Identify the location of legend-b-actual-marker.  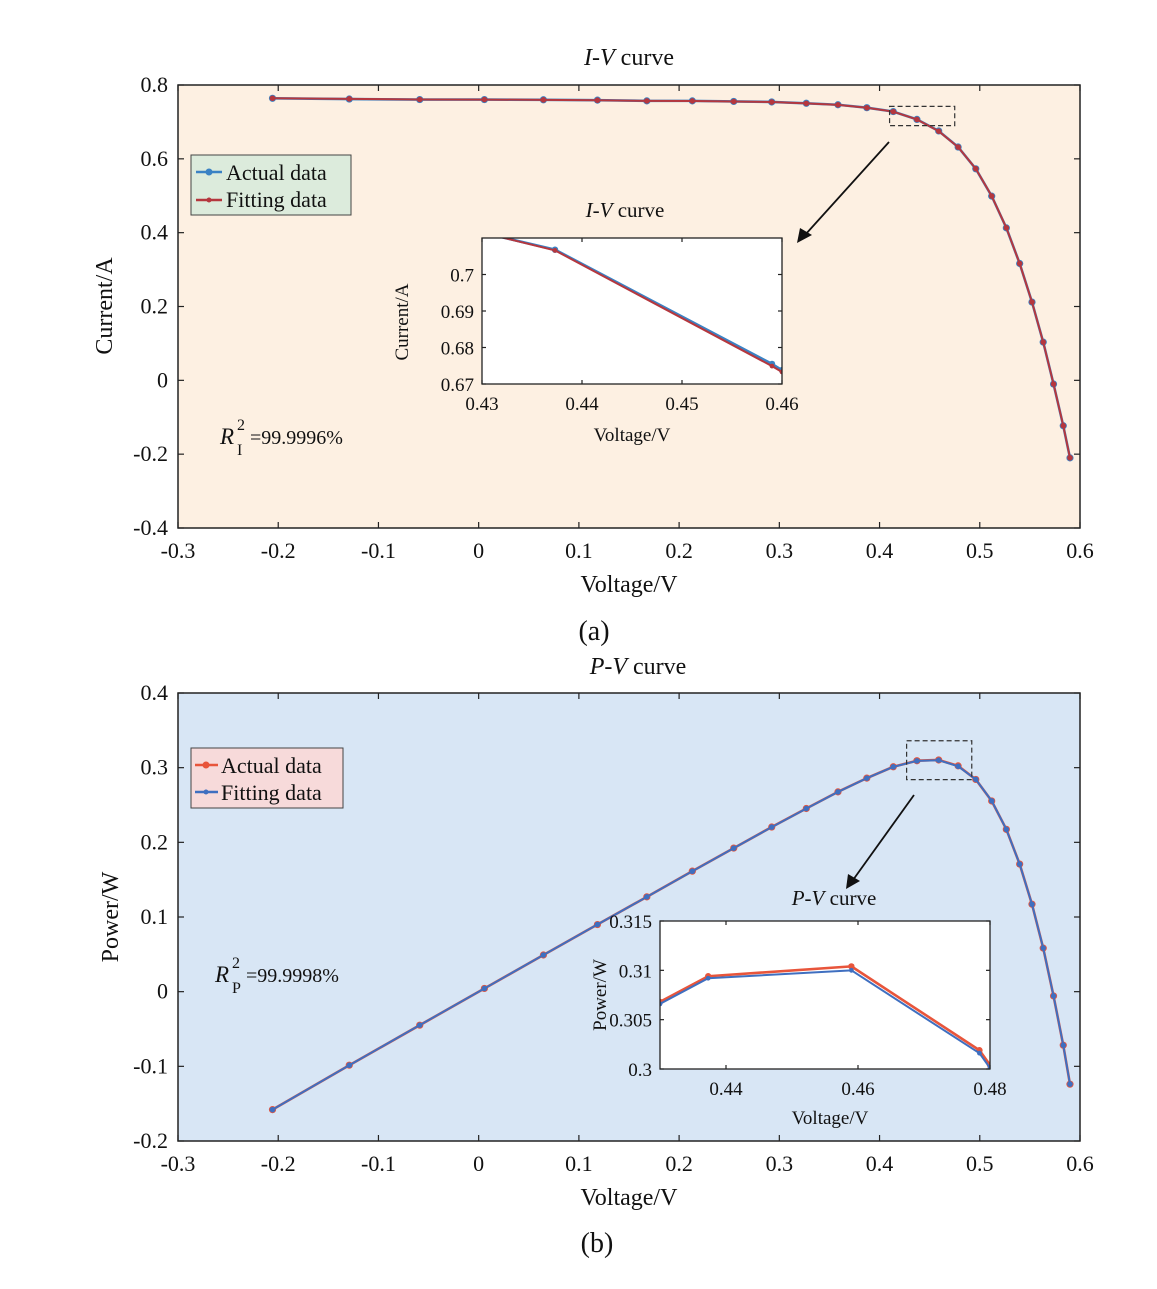
(206, 765).